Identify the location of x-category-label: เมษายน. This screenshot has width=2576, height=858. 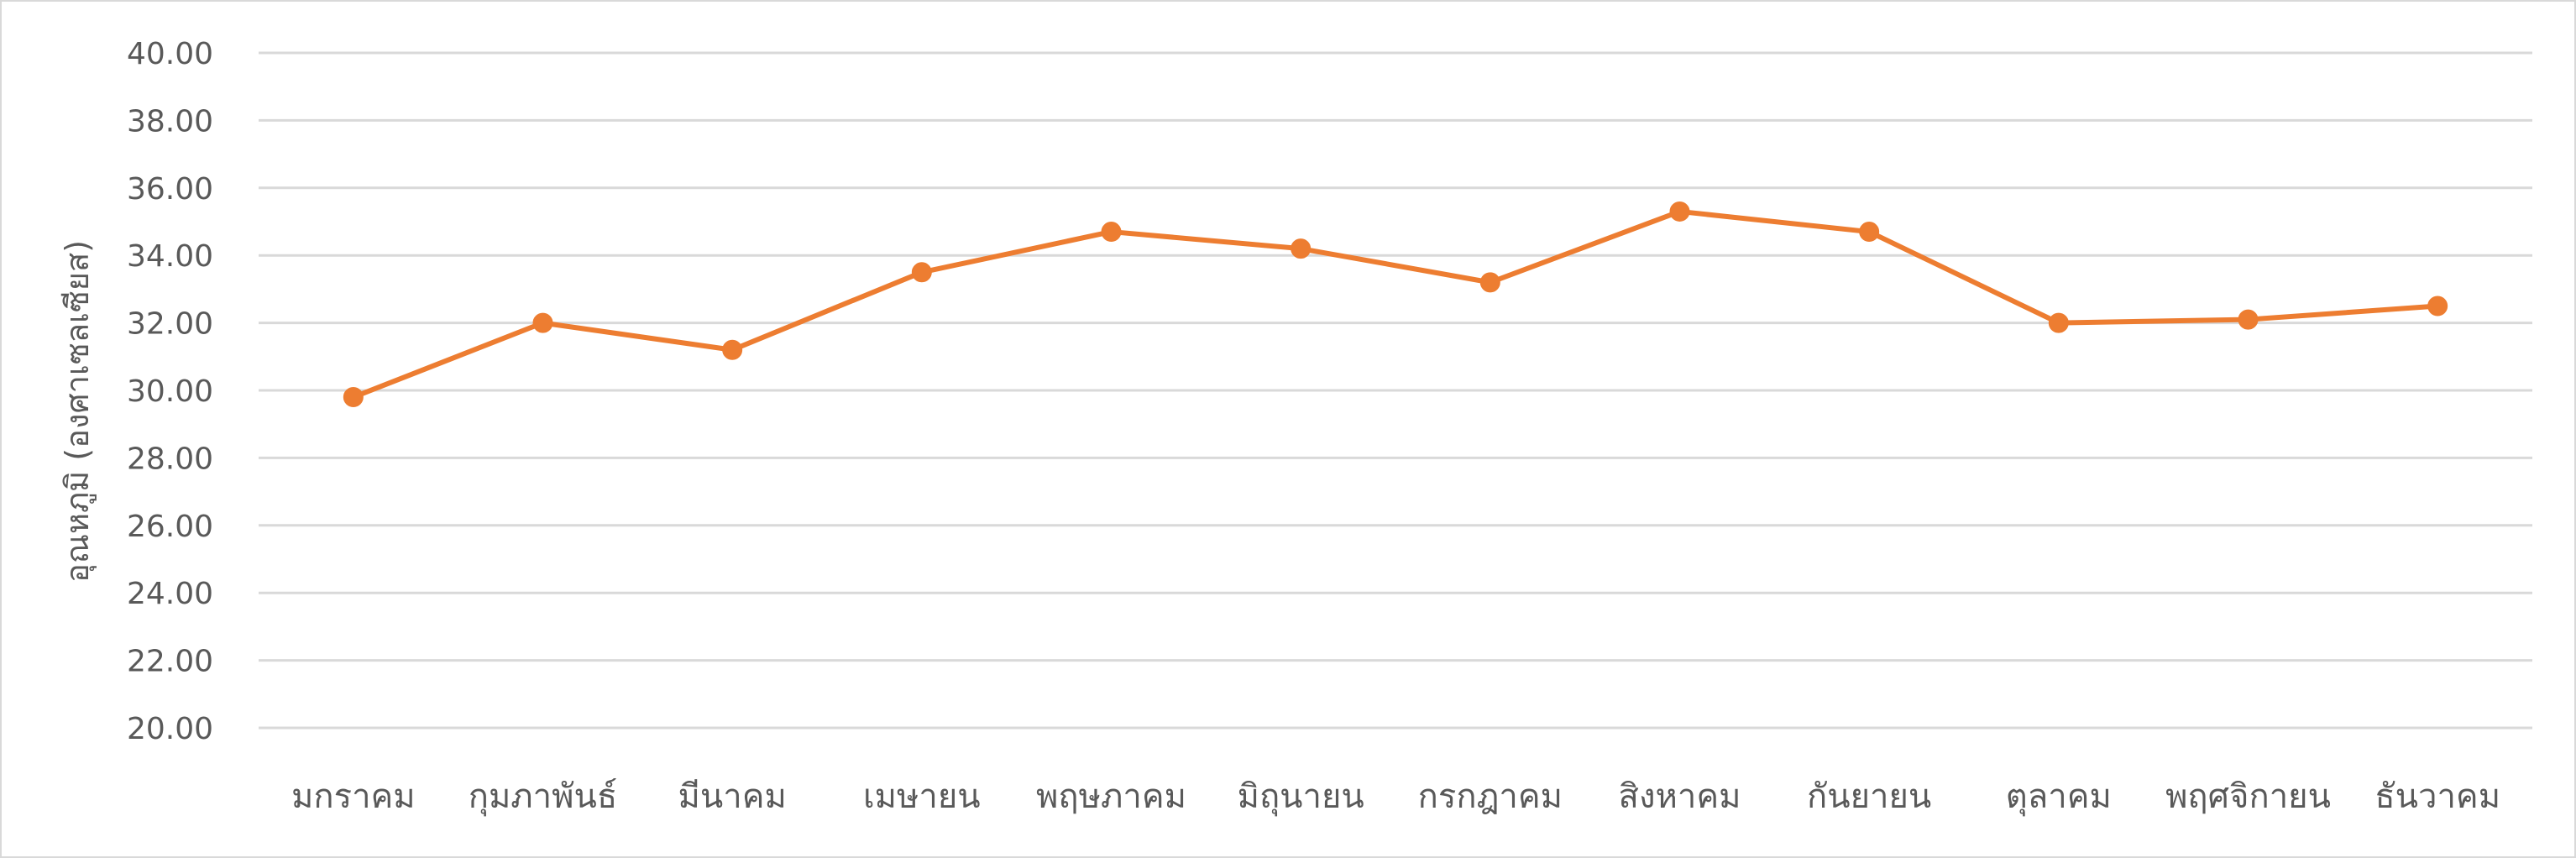
(922, 796).